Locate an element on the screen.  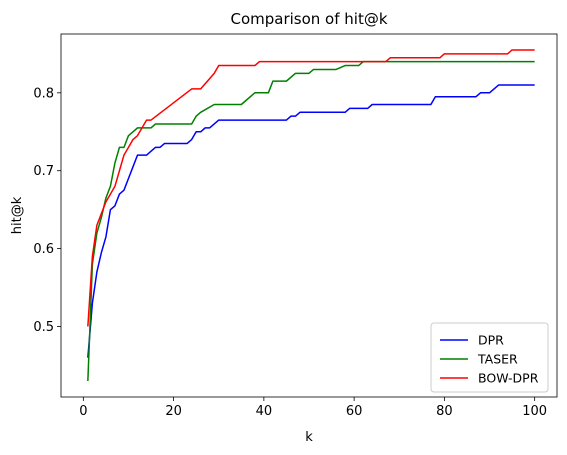
legend-label-bow-dpr: BOW-DPR is located at coordinates (508, 378).